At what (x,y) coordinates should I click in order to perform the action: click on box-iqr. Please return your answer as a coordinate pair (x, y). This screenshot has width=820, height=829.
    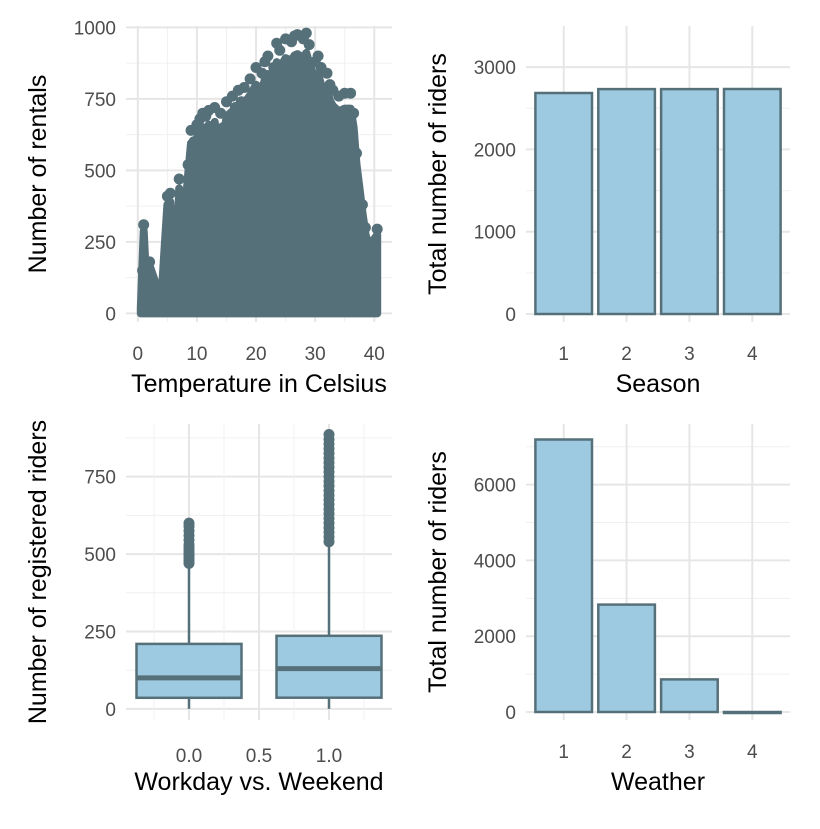
    Looking at the image, I should click on (189, 671).